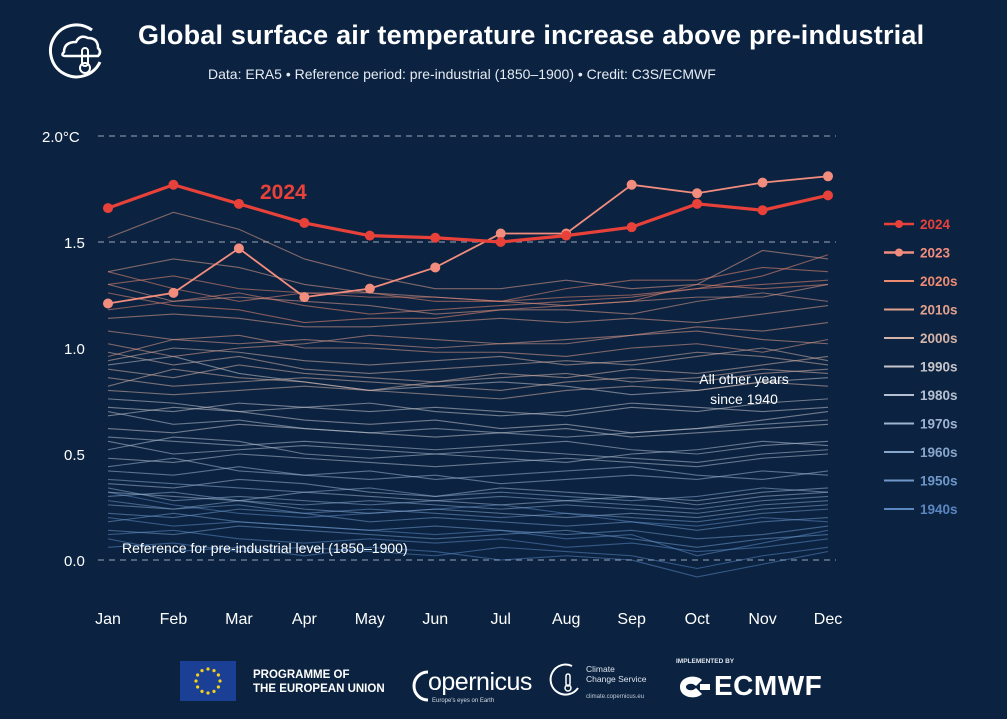 This screenshot has height=719, width=1007. I want to click on data-point-2024-jan, so click(108, 208).